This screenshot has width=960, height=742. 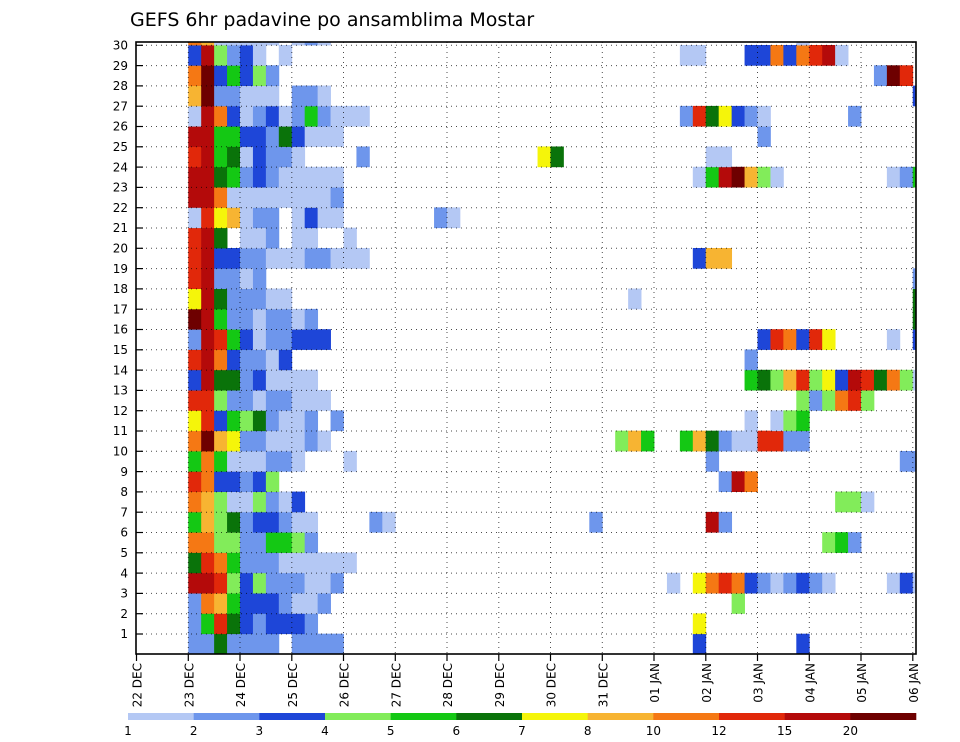 What do you see at coordinates (194, 731) in the screenshot?
I see `colorbar-label: 2` at bounding box center [194, 731].